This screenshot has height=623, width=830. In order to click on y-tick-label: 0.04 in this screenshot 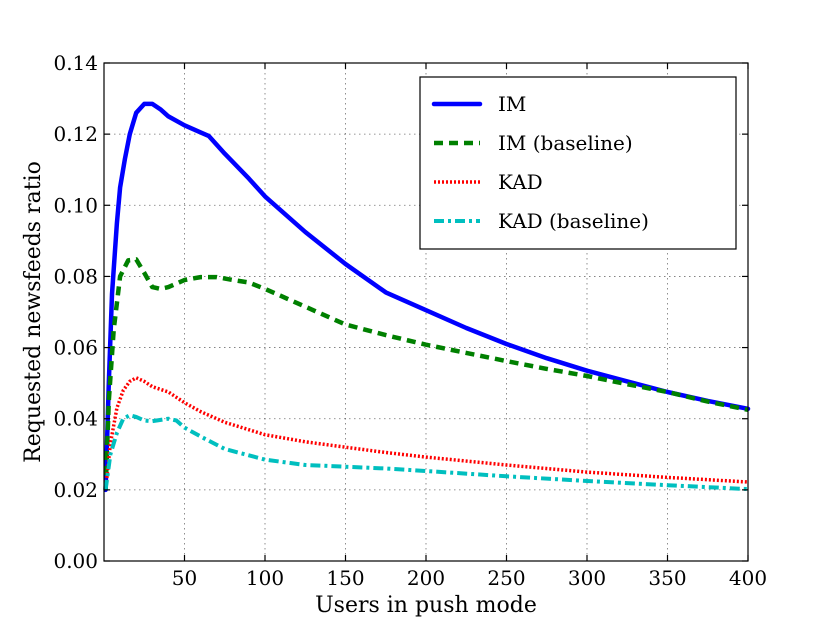, I will do `click(75, 419)`.